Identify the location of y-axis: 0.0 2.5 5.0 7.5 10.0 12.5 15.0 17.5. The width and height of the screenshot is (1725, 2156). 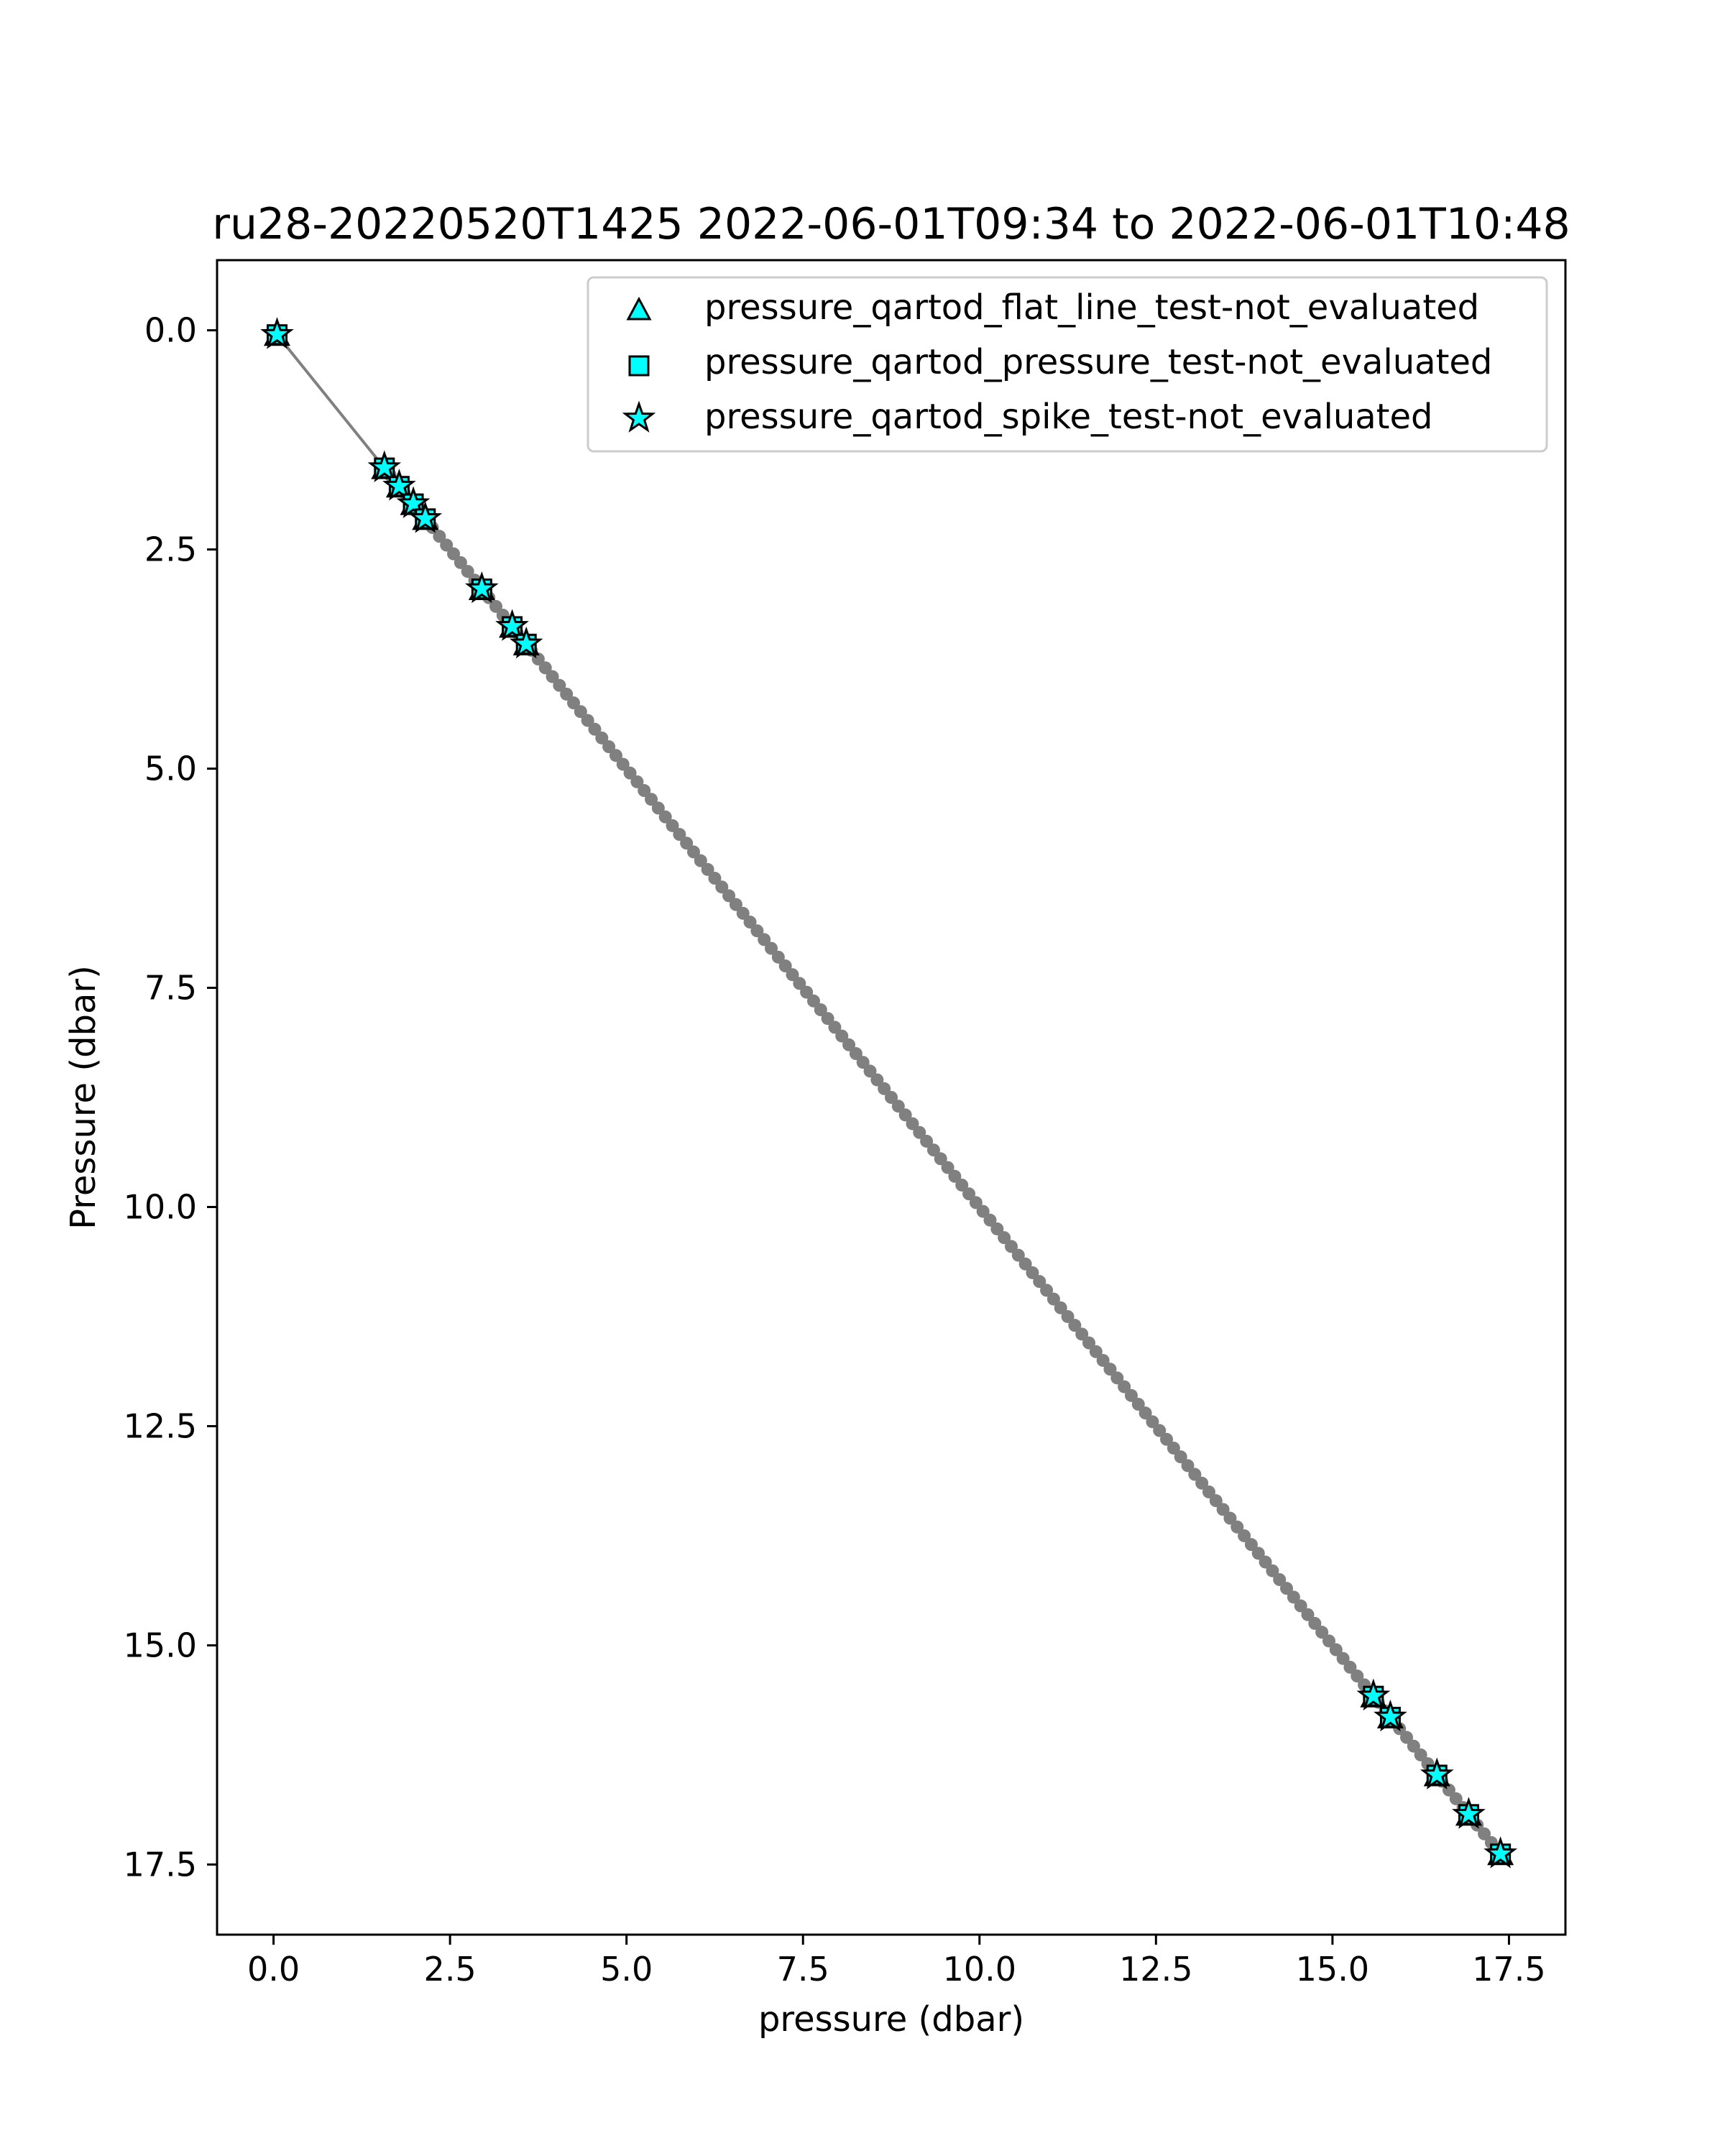
(170, 1097).